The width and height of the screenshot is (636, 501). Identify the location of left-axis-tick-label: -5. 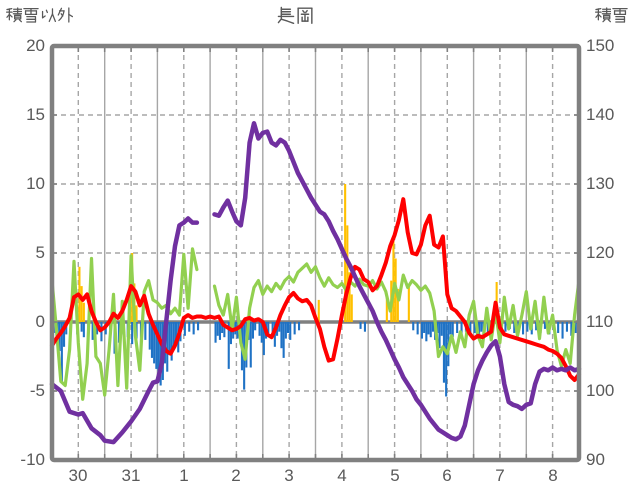
(37, 390).